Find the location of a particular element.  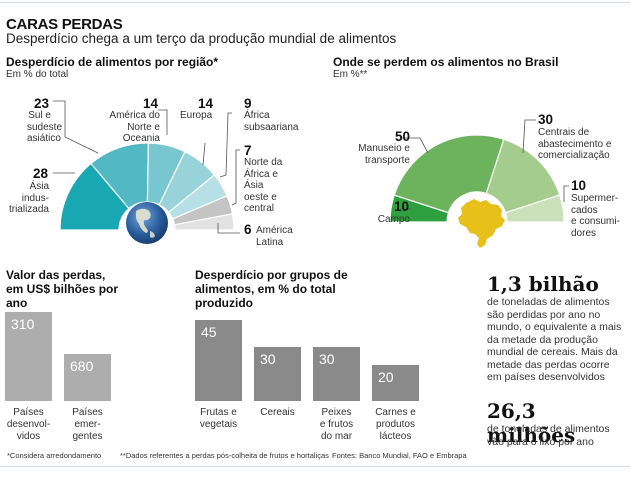

label-line: Sul e is located at coordinates (39, 115).